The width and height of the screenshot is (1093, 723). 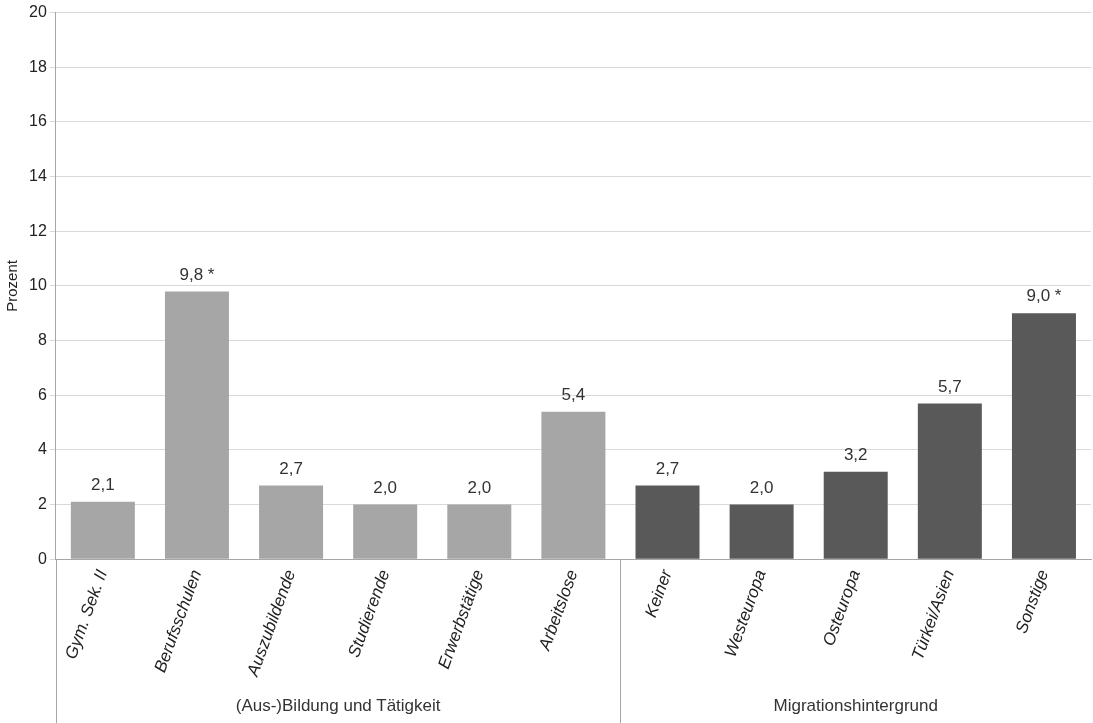 What do you see at coordinates (38, 285) in the screenshot?
I see `y-tick-label: 10` at bounding box center [38, 285].